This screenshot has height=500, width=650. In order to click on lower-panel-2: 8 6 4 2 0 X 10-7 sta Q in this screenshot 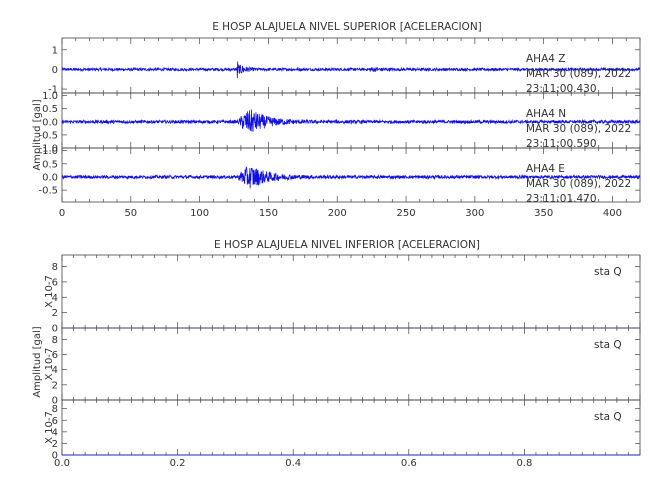, I will do `click(342, 367)`.